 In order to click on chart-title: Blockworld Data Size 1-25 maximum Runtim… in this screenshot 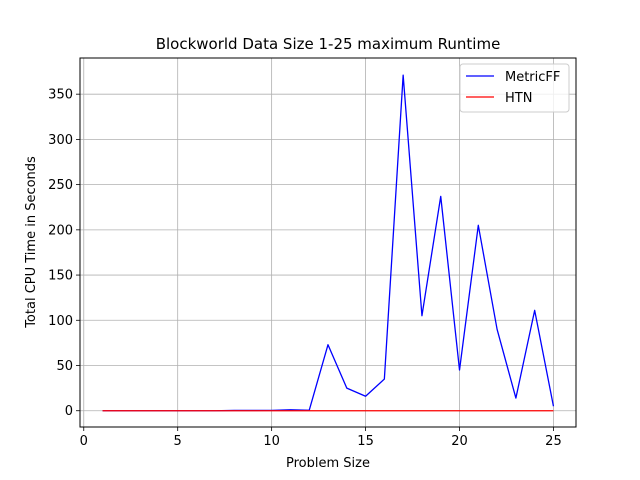, I will do `click(328, 44)`.